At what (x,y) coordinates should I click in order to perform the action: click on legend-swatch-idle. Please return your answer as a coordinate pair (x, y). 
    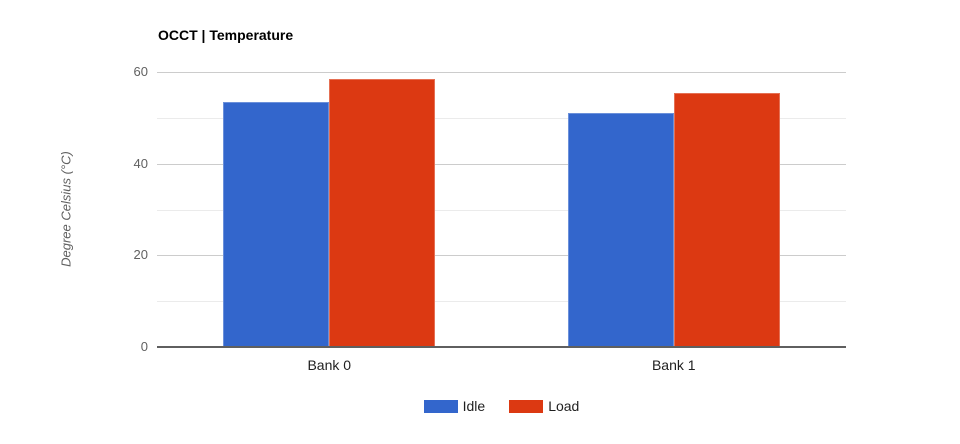
    Looking at the image, I should click on (440, 406).